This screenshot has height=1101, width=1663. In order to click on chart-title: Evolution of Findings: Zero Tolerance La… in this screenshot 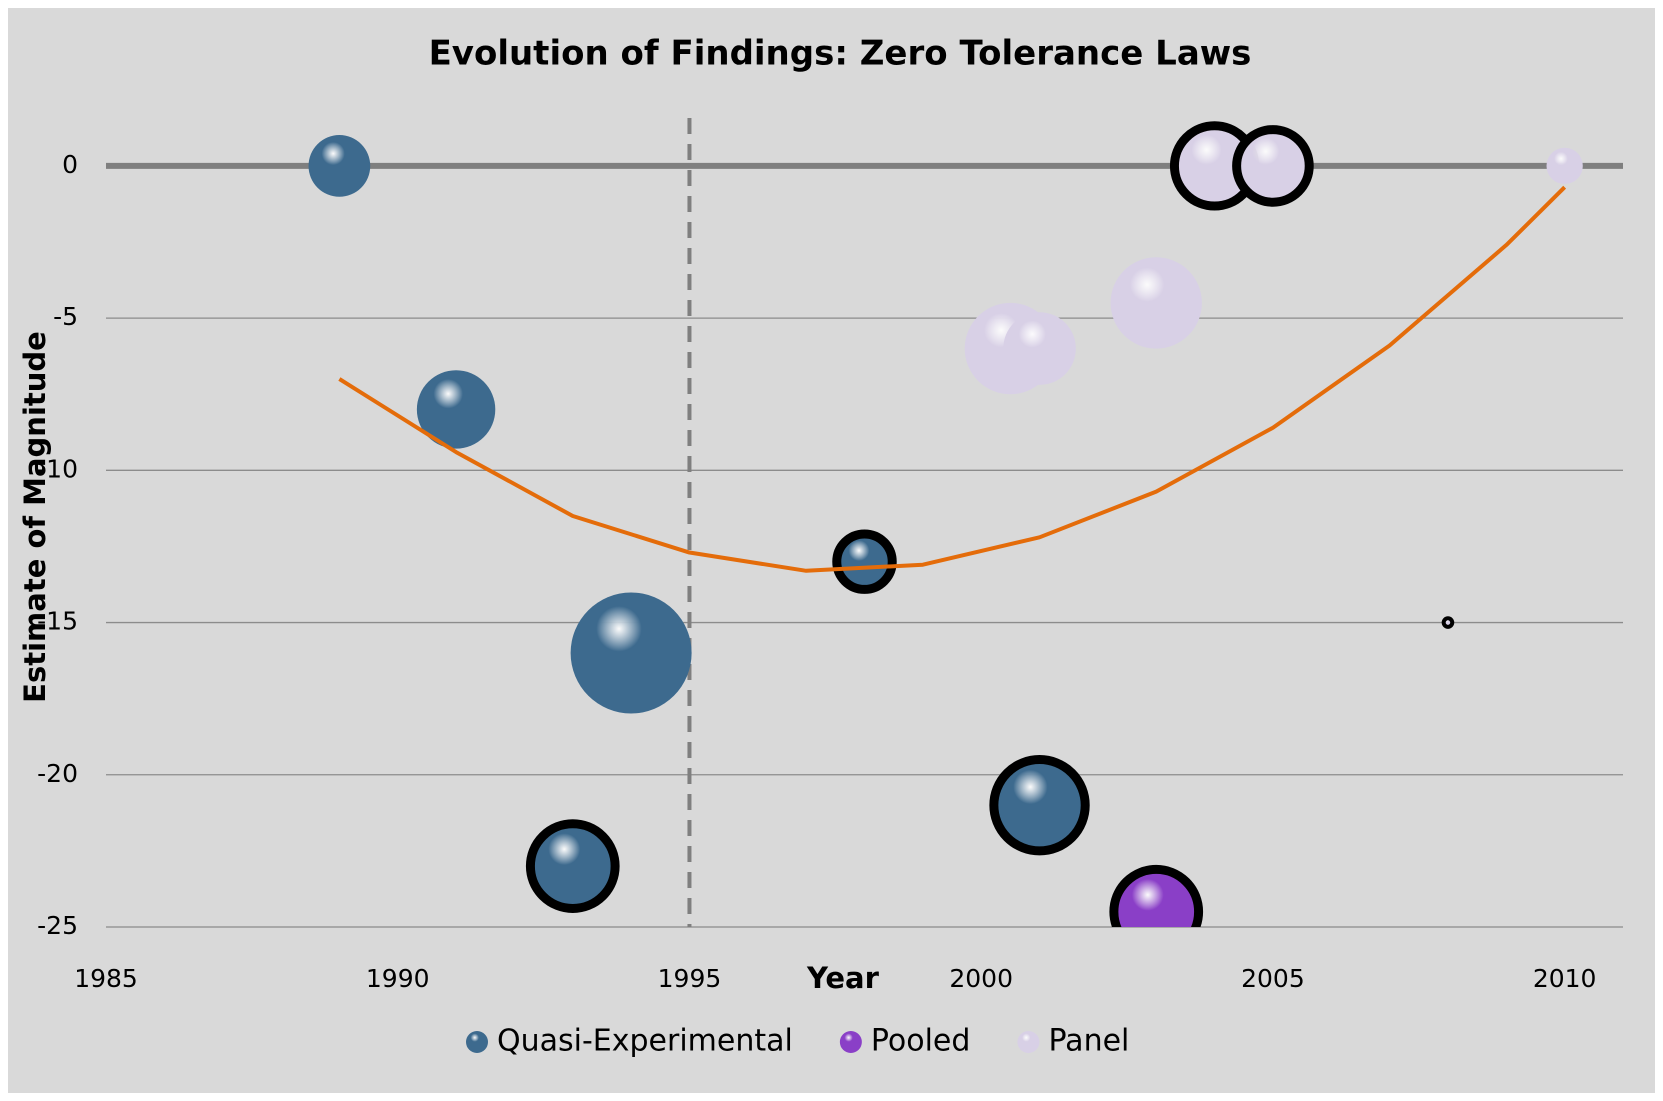, I will do `click(840, 54)`.